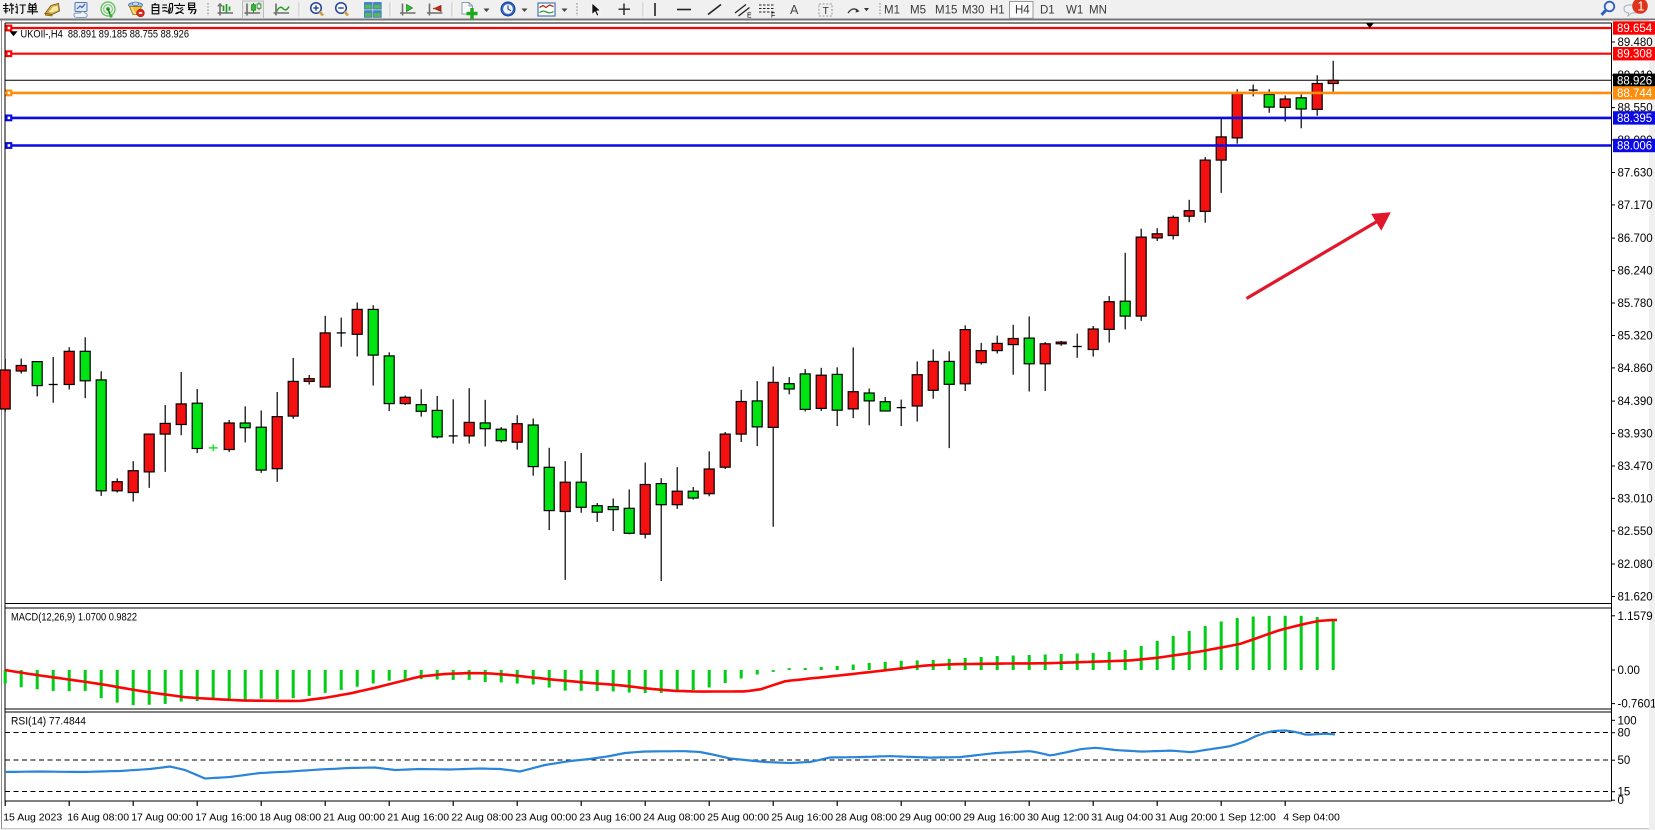  Describe the element at coordinates (1635, 43) in the screenshot. I see `svg-text: 89.480` at that location.